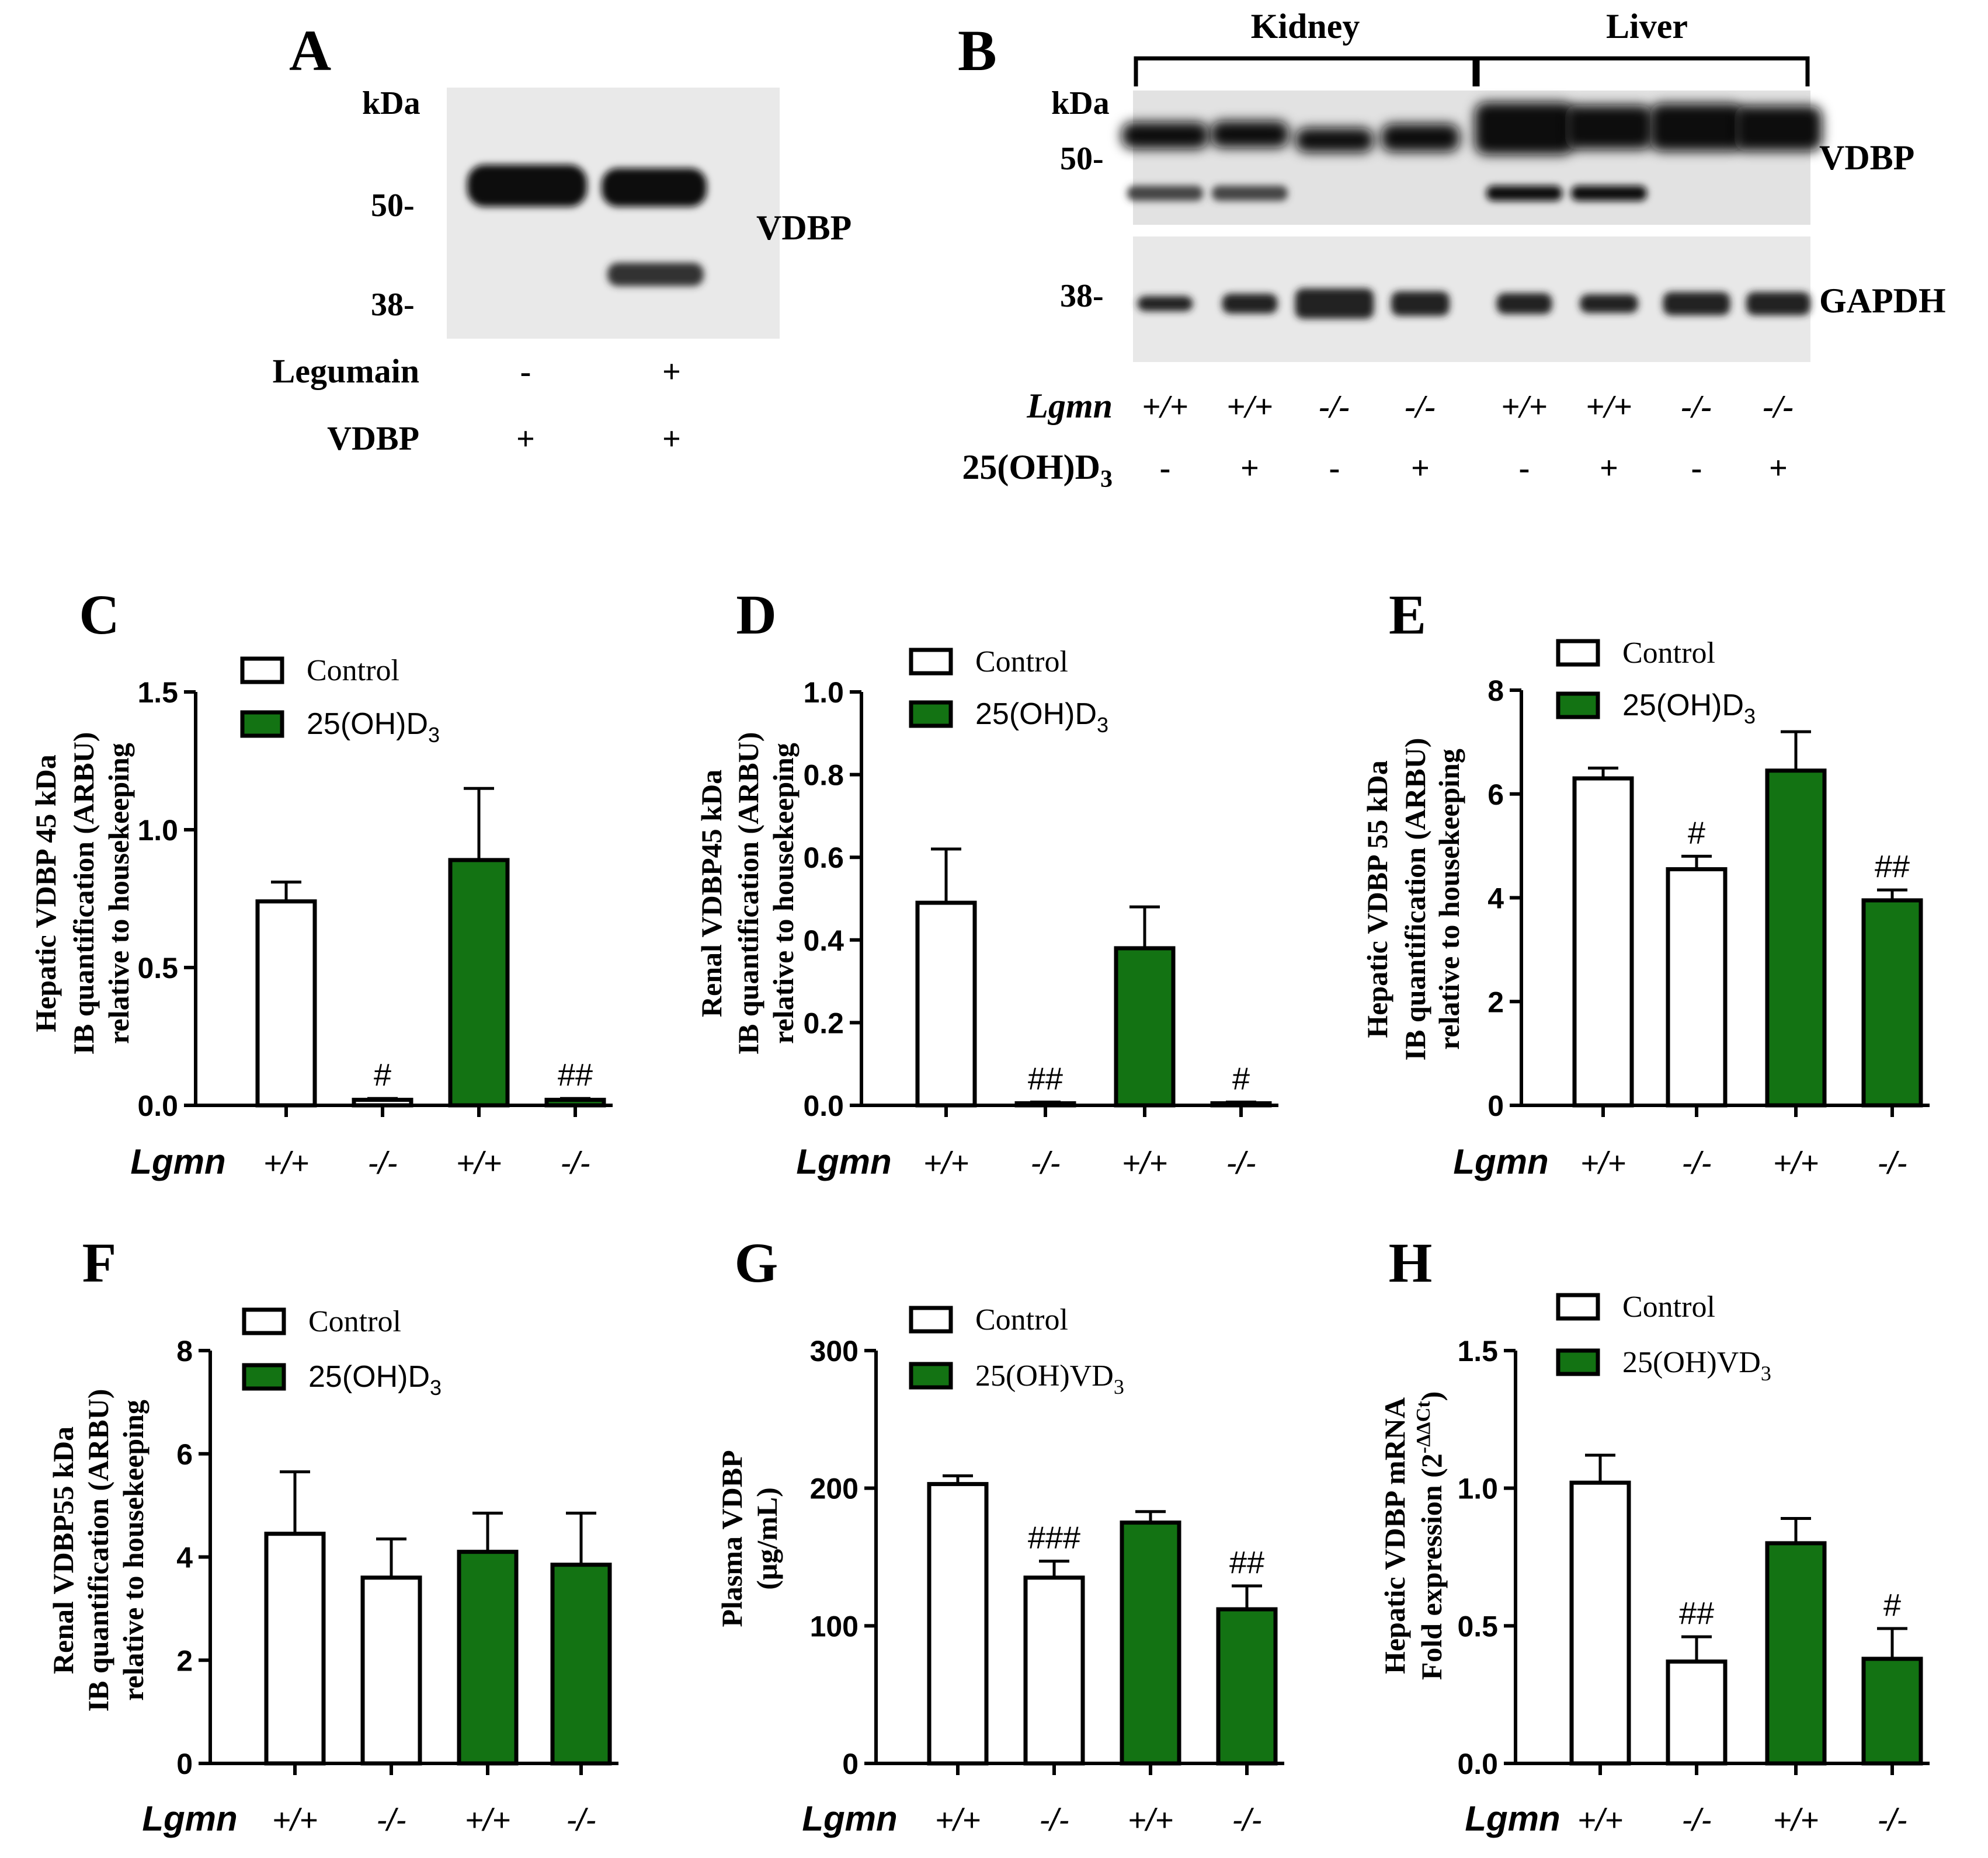 This screenshot has height=1858, width=1988. I want to click on panel-a-band-label: VDBP, so click(803, 227).